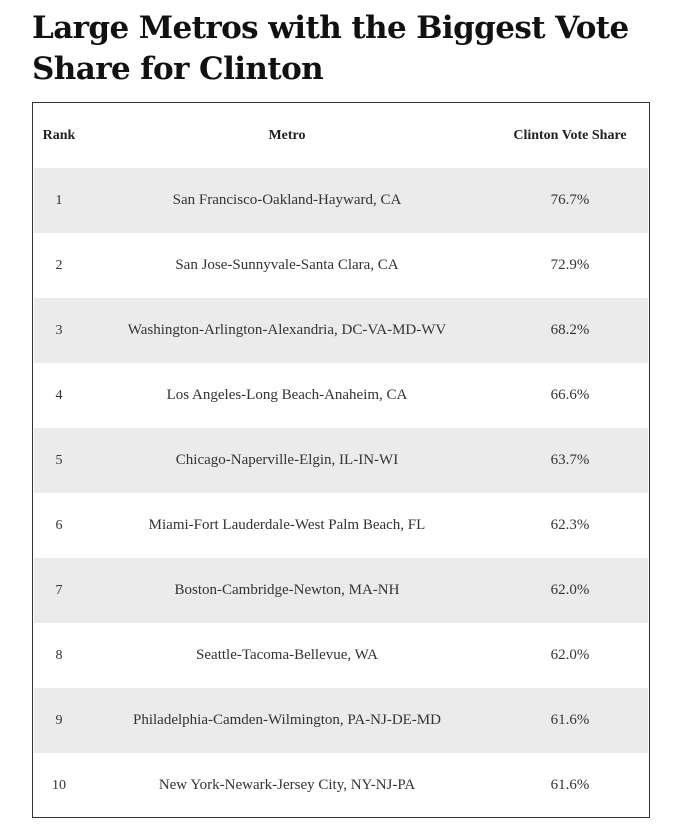  Describe the element at coordinates (287, 200) in the screenshot. I see `metro-cell: San Francisco-Oakland-Hayward, CA` at that location.